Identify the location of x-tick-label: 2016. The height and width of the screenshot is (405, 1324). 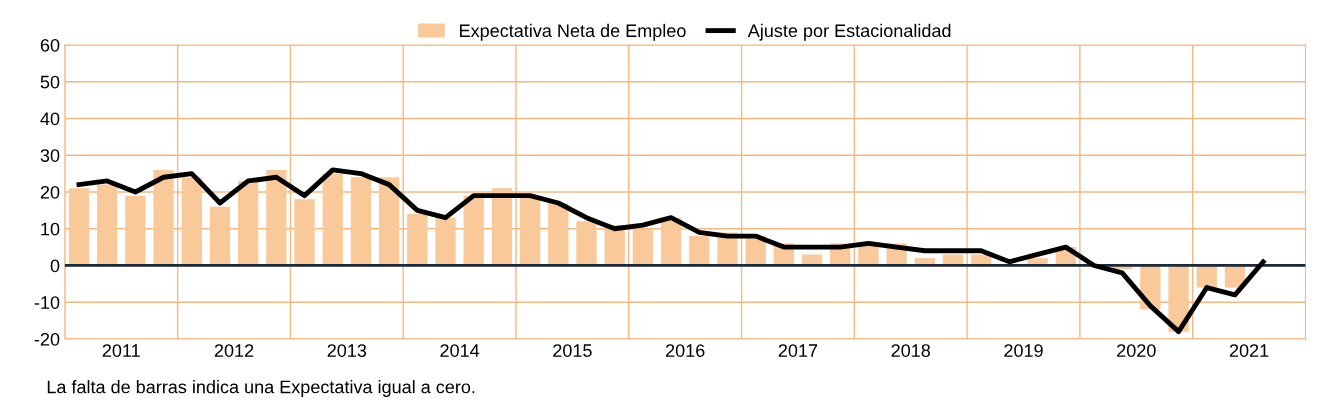
(685, 350).